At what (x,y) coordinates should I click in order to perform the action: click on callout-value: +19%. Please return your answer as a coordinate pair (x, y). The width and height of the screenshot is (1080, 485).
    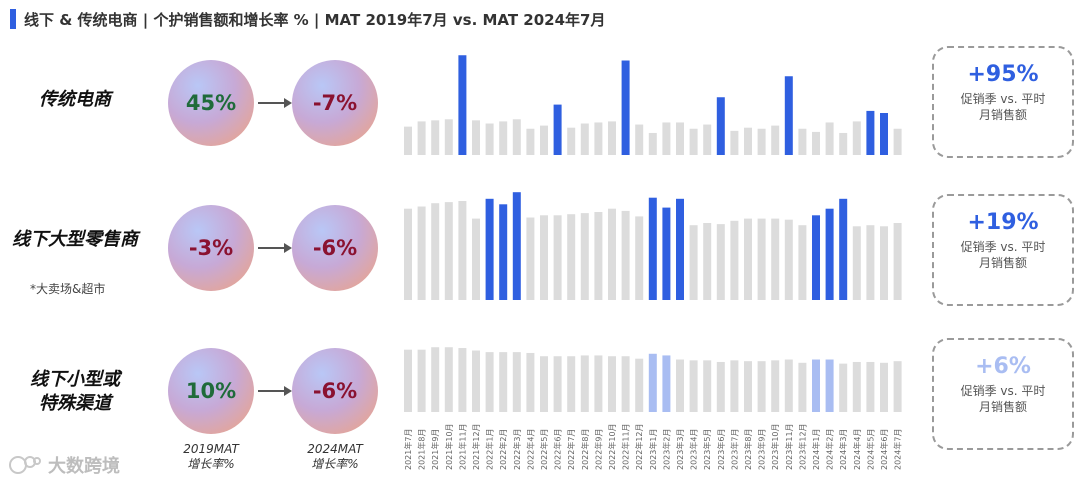
    Looking at the image, I should click on (1003, 222).